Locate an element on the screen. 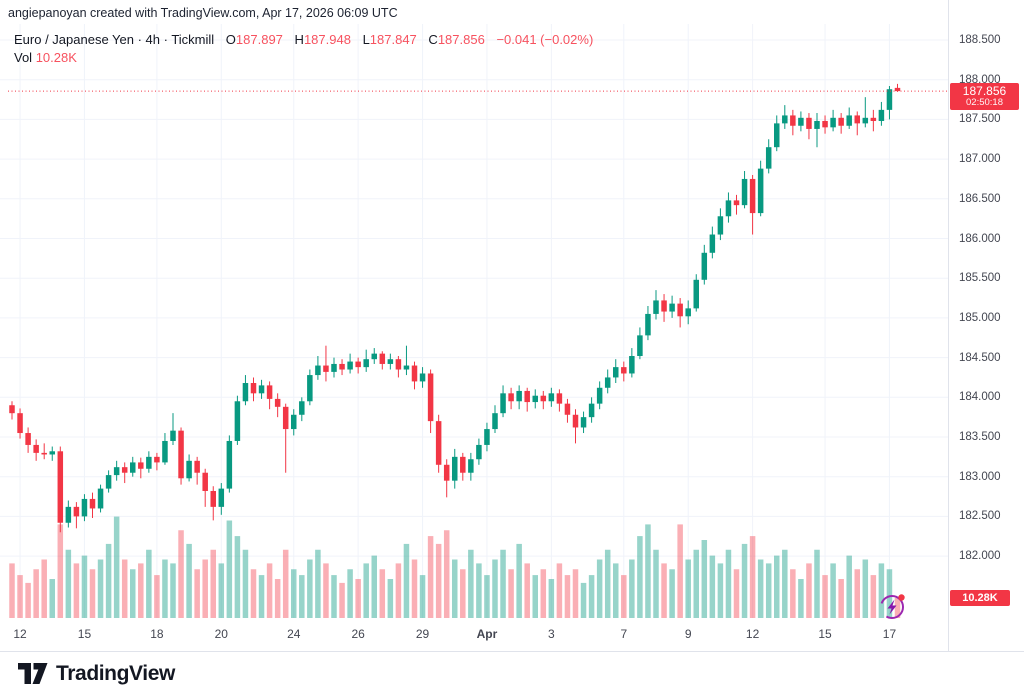 The image size is (1024, 699). price-axis-label: 184.500 is located at coordinates (980, 357).